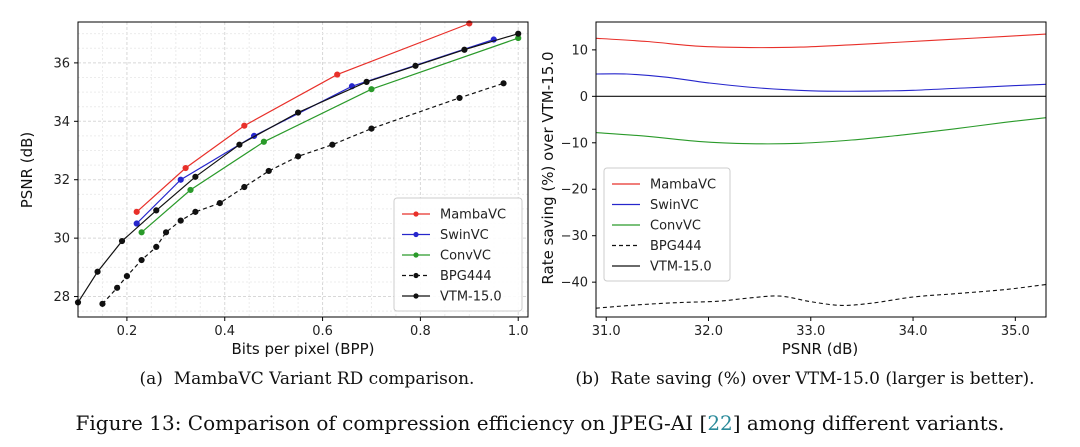 Image resolution: width=1080 pixels, height=447 pixels. Describe the element at coordinates (1015, 331) in the screenshot. I see `x-tick-label: 35.0` at that location.